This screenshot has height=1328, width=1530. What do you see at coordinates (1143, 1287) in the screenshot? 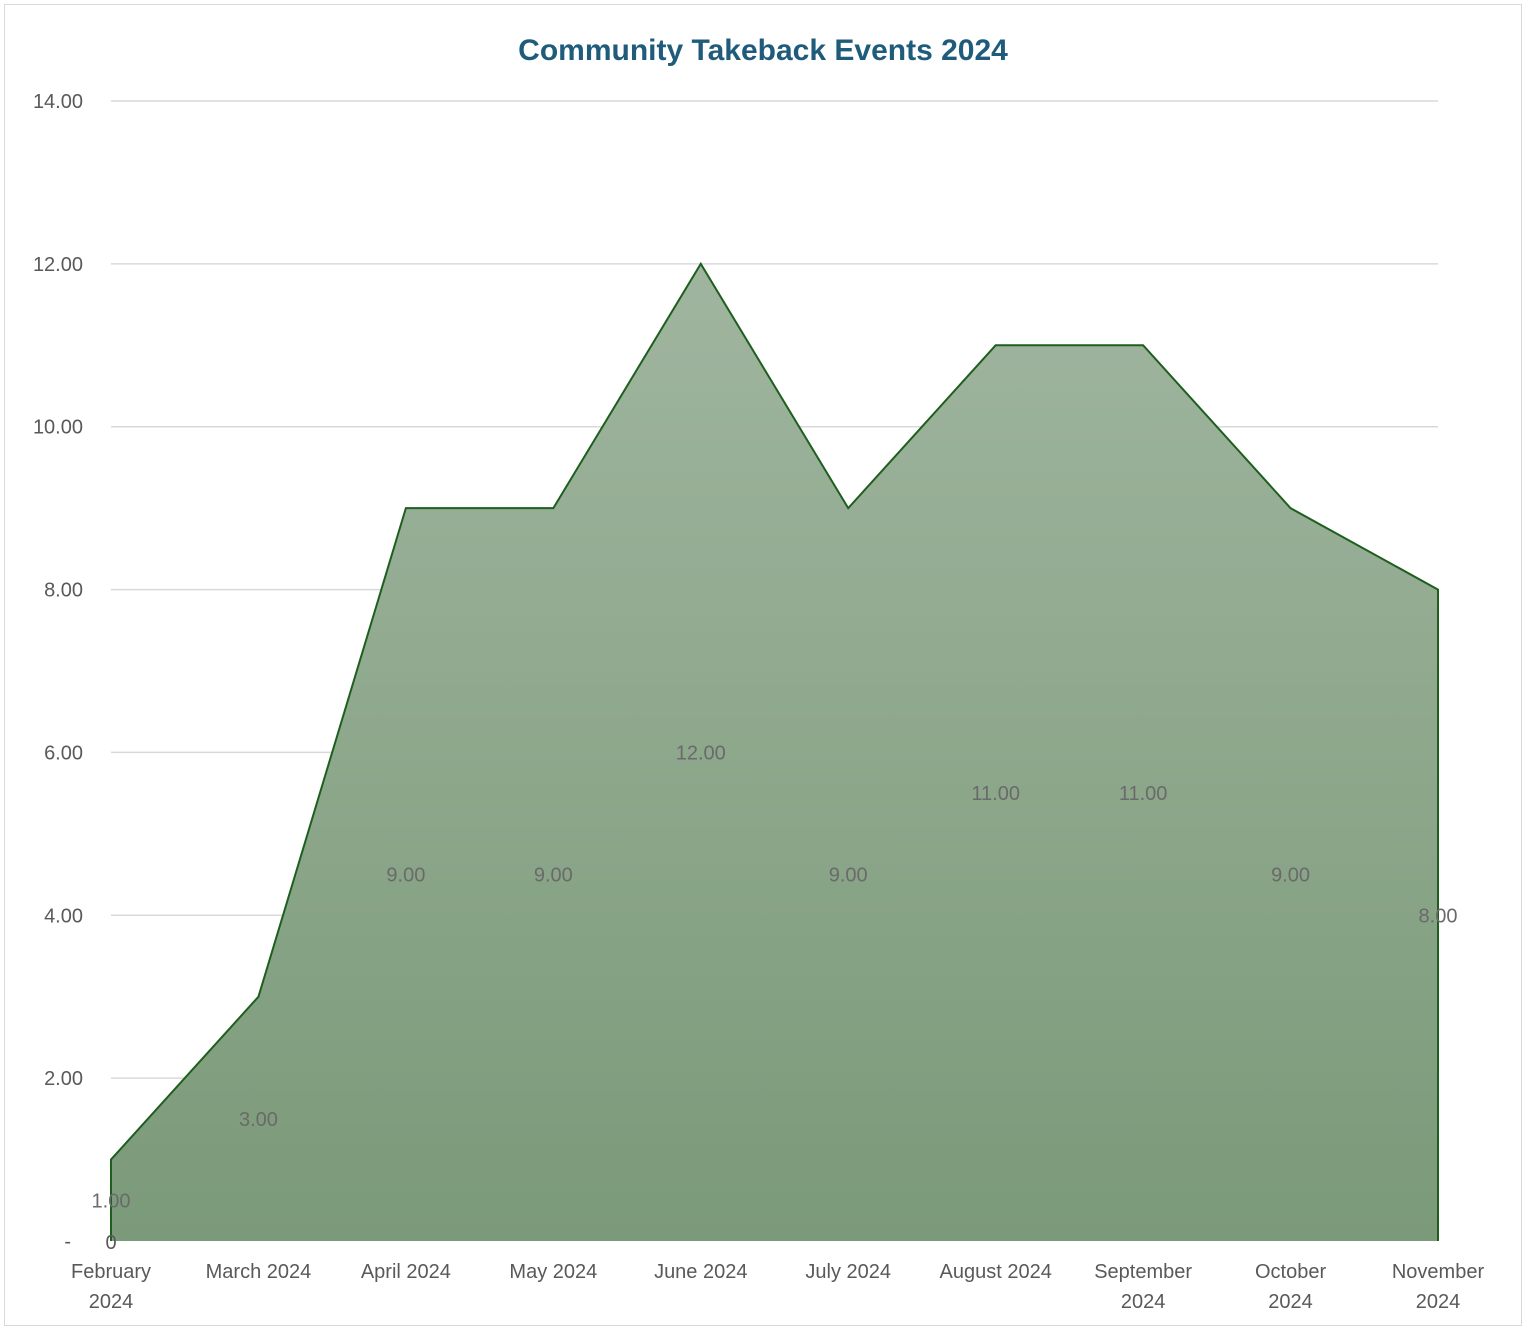
I see `x-tick-label: September 2024` at bounding box center [1143, 1287].